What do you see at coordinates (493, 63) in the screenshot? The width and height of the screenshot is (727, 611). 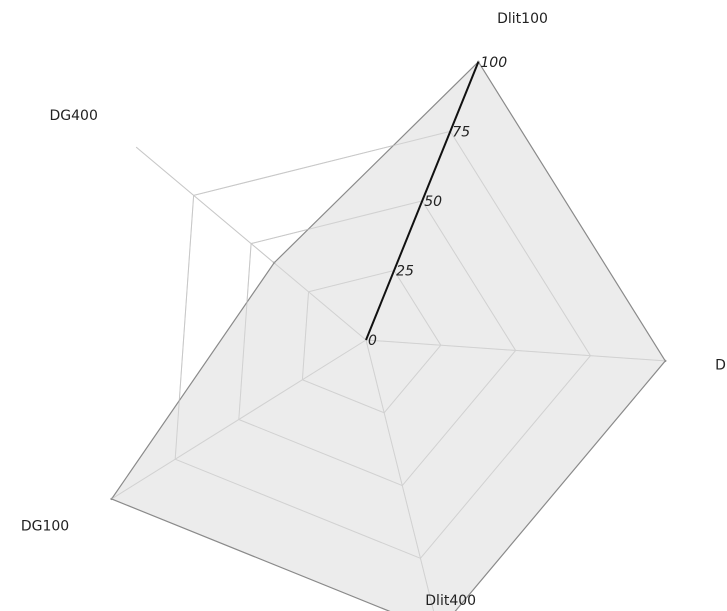 I see `tick-label-100: 100` at bounding box center [493, 63].